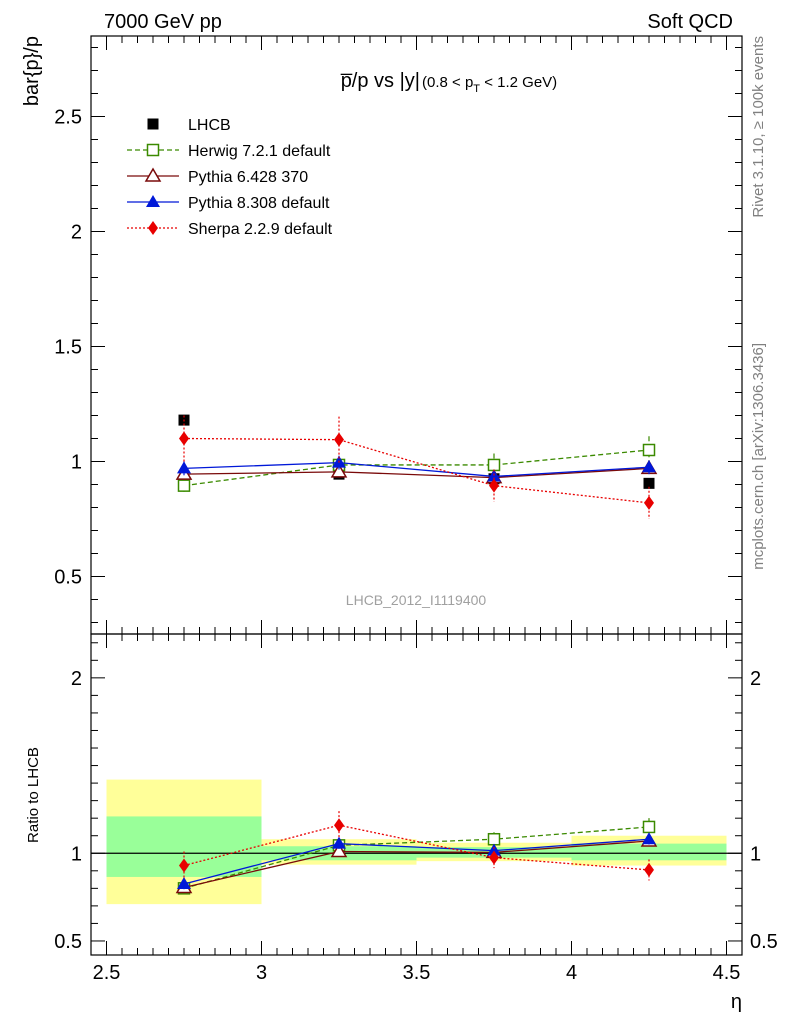 The image size is (786, 1029). Describe the element at coordinates (33, 795) in the screenshot. I see `ratio-ylabel: Ratio to LHCB` at that location.